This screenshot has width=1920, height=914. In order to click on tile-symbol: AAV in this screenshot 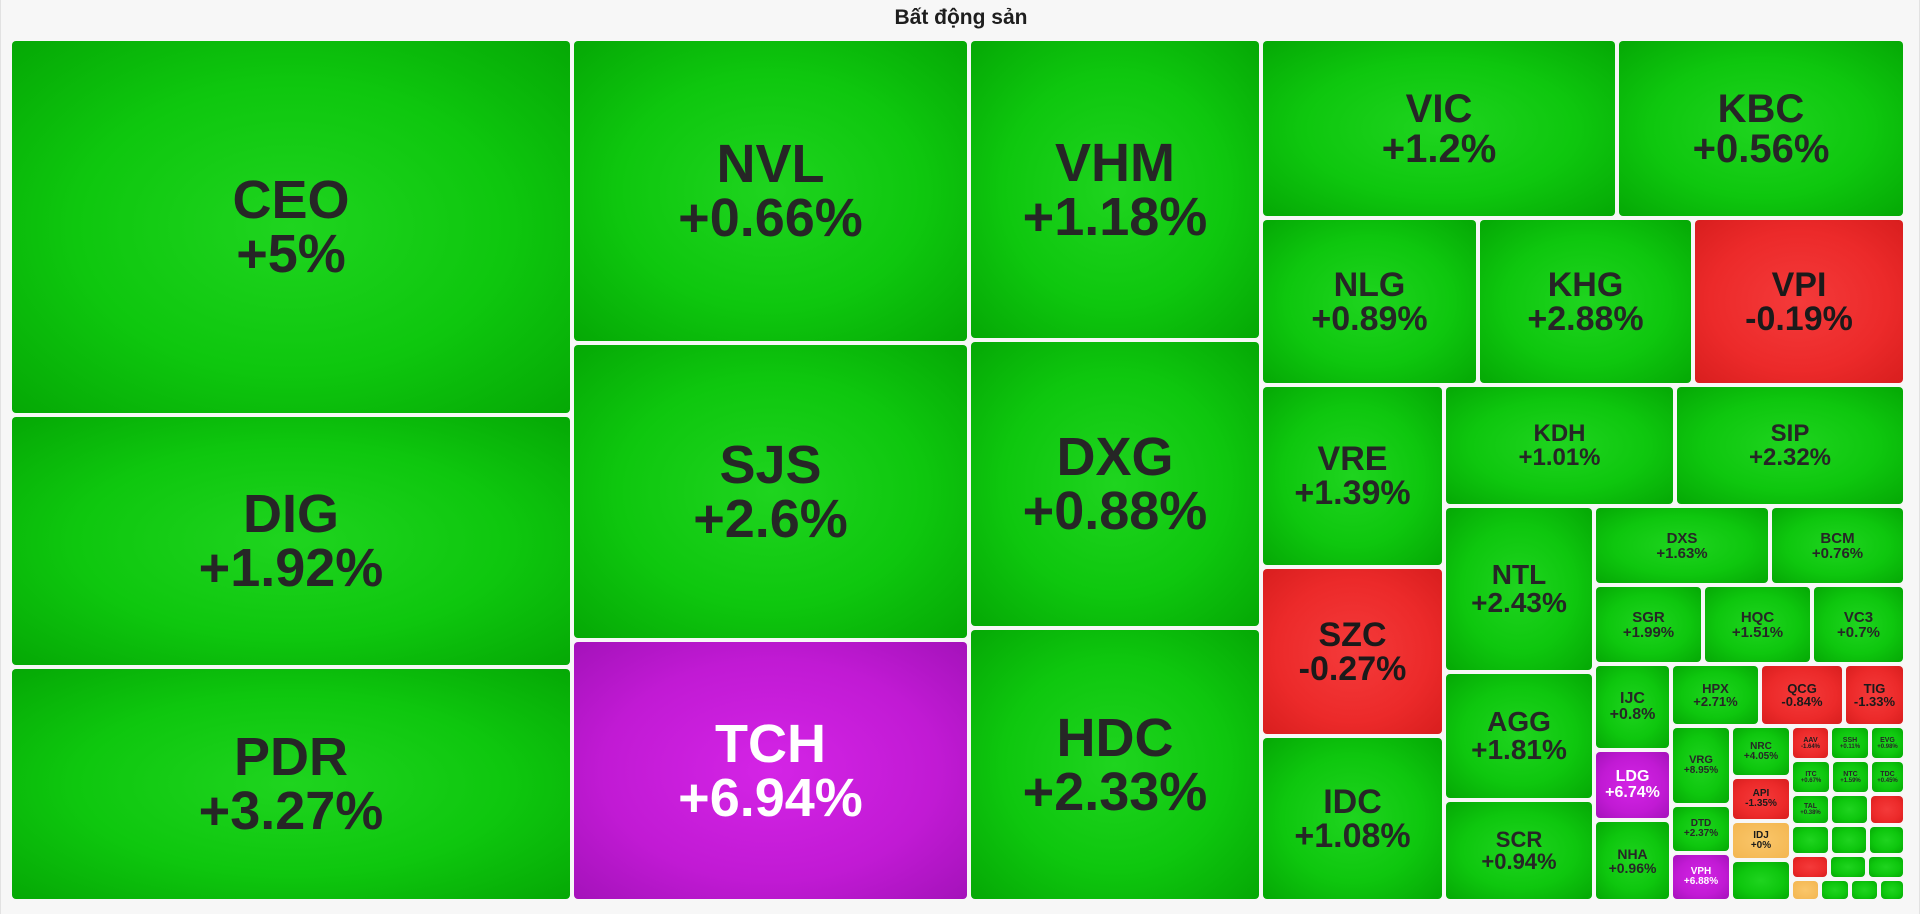, I will do `click(1810, 740)`.